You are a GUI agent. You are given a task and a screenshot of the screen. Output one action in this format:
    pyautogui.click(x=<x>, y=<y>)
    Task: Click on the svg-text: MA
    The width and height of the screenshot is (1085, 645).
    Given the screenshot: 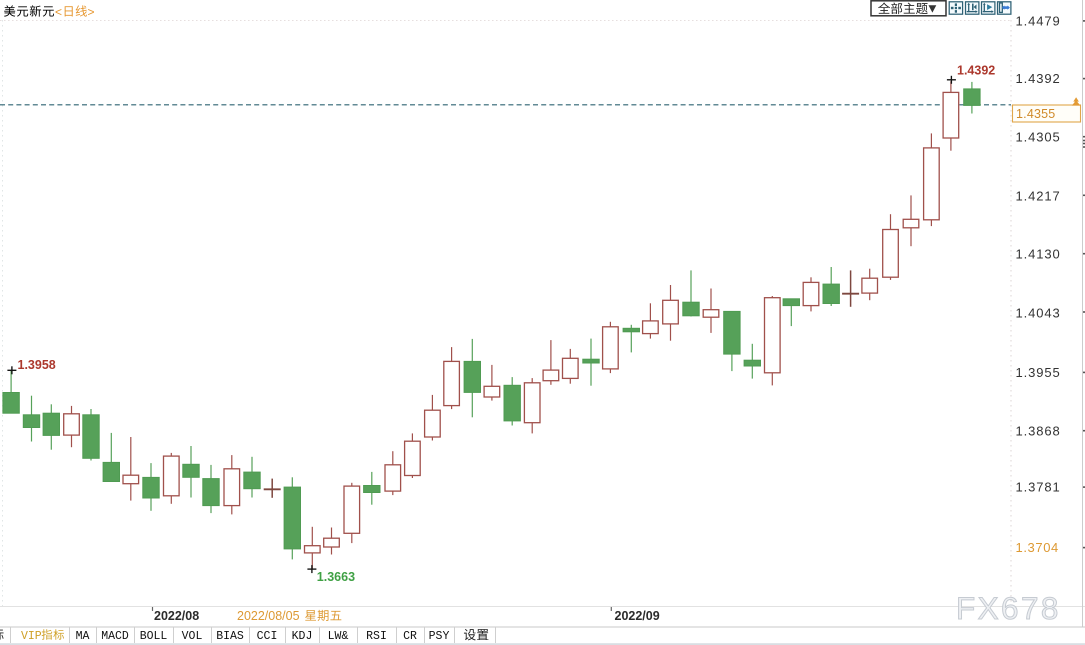 What is the action you would take?
    pyautogui.click(x=83, y=636)
    